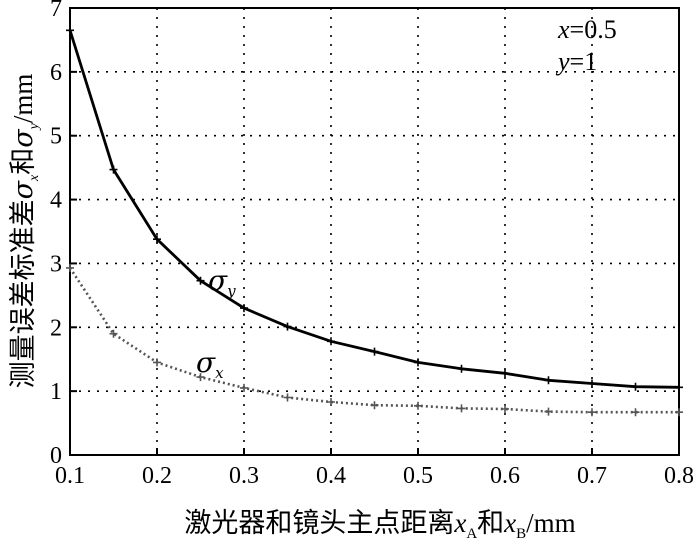 The width and height of the screenshot is (700, 542). I want to click on y-ticks: 0 1 2 3 4 5 6 7, so click(63, 234).